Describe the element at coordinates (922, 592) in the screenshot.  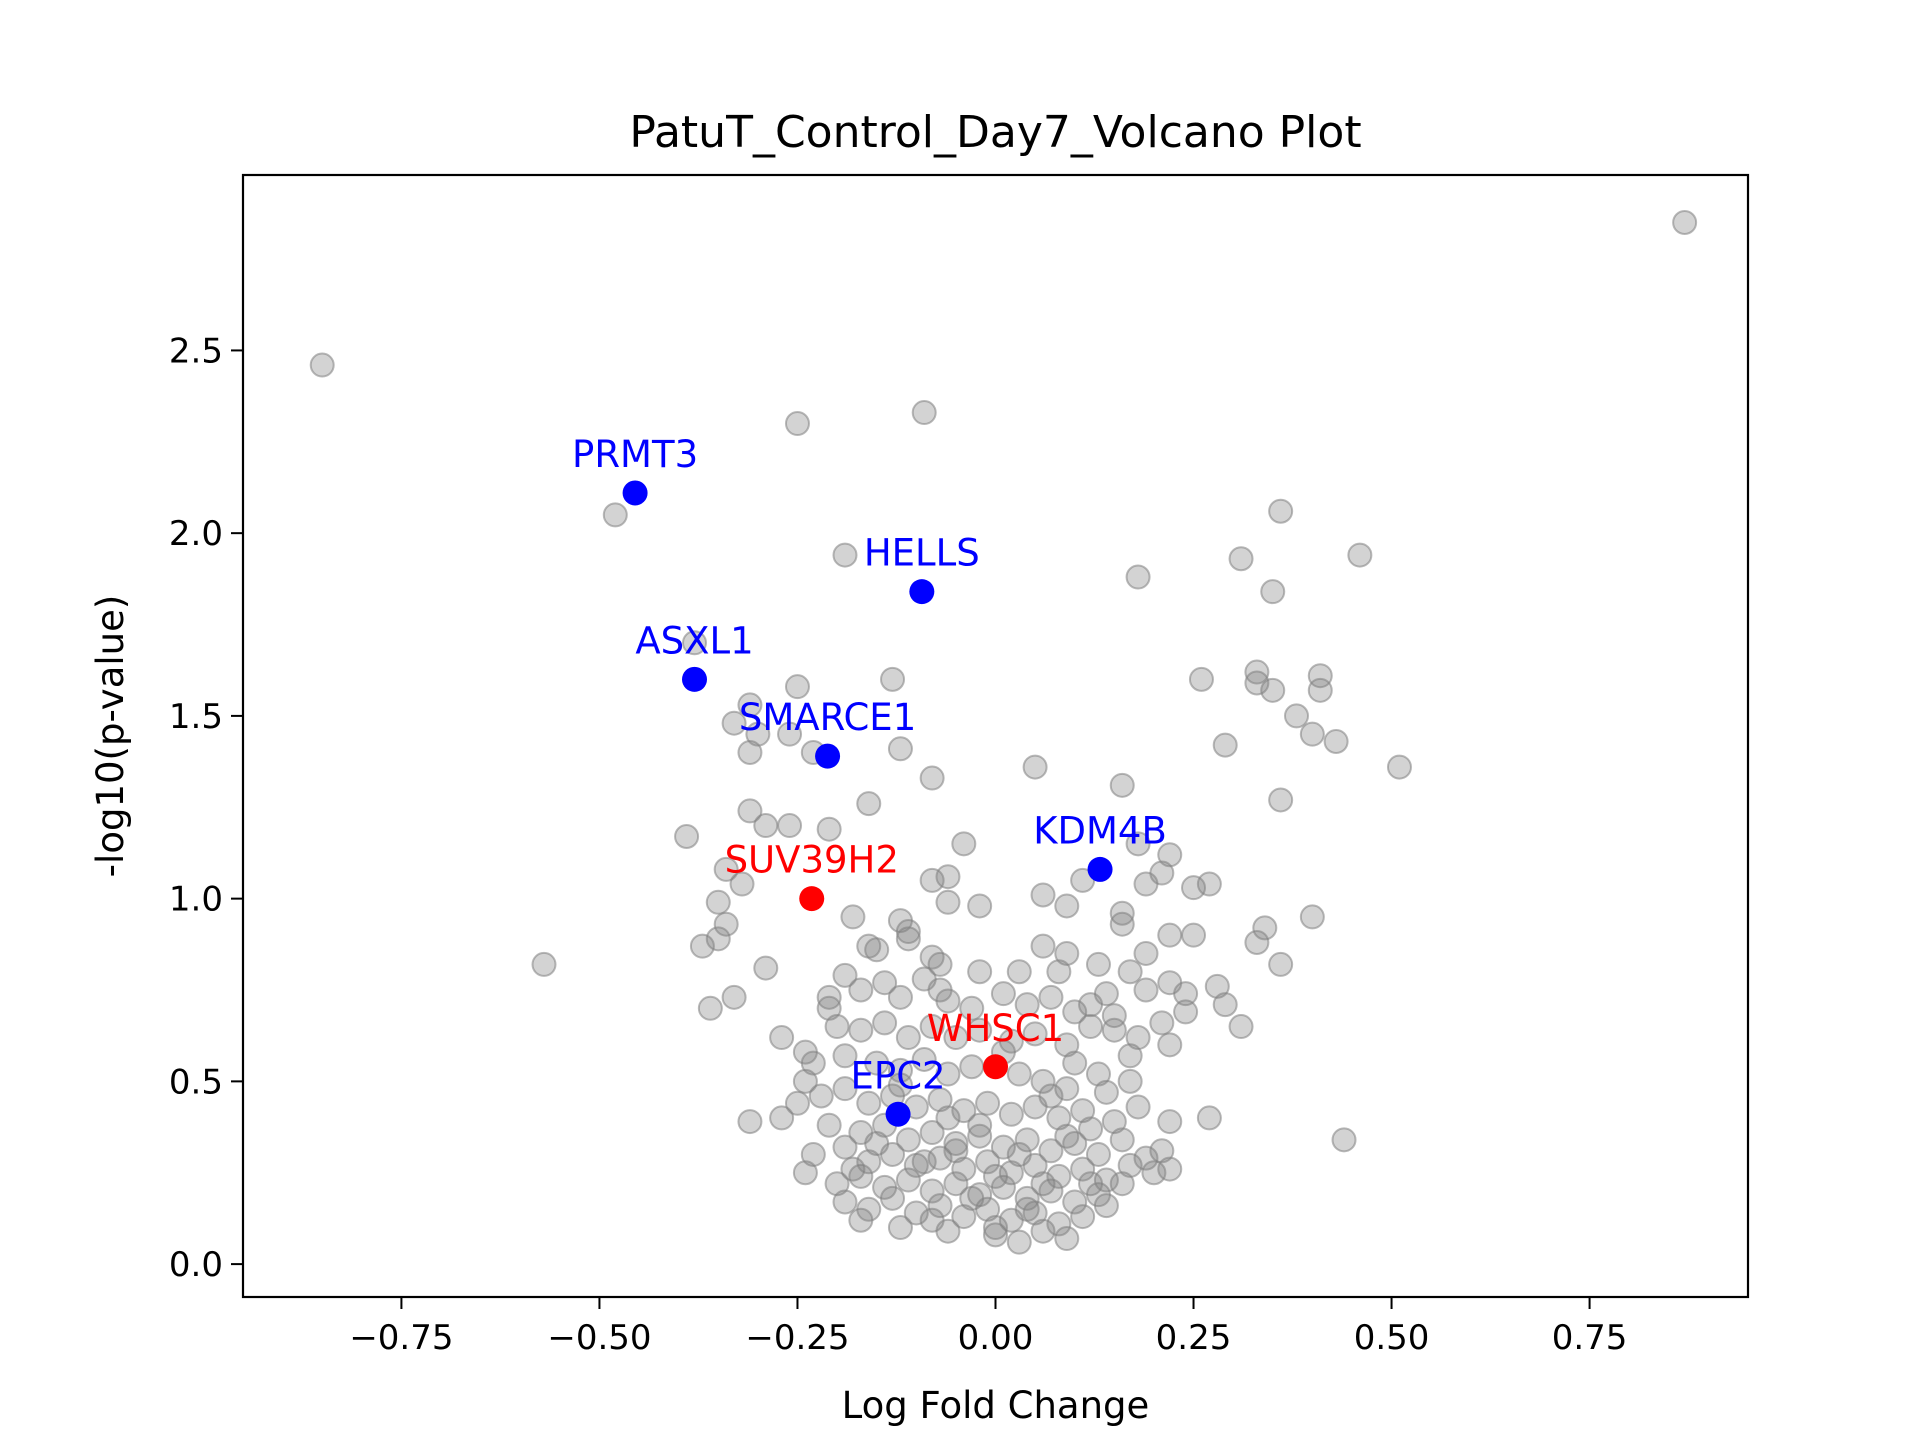
I see `highlight-point-hells` at that location.